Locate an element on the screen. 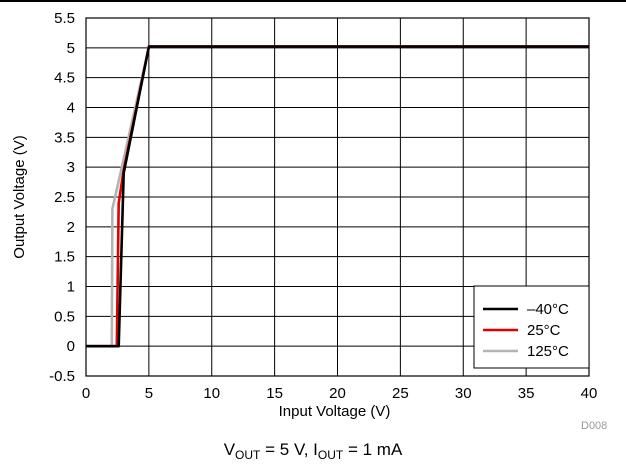 The height and width of the screenshot is (470, 626). x-tick-label: 40 is located at coordinates (589, 393).